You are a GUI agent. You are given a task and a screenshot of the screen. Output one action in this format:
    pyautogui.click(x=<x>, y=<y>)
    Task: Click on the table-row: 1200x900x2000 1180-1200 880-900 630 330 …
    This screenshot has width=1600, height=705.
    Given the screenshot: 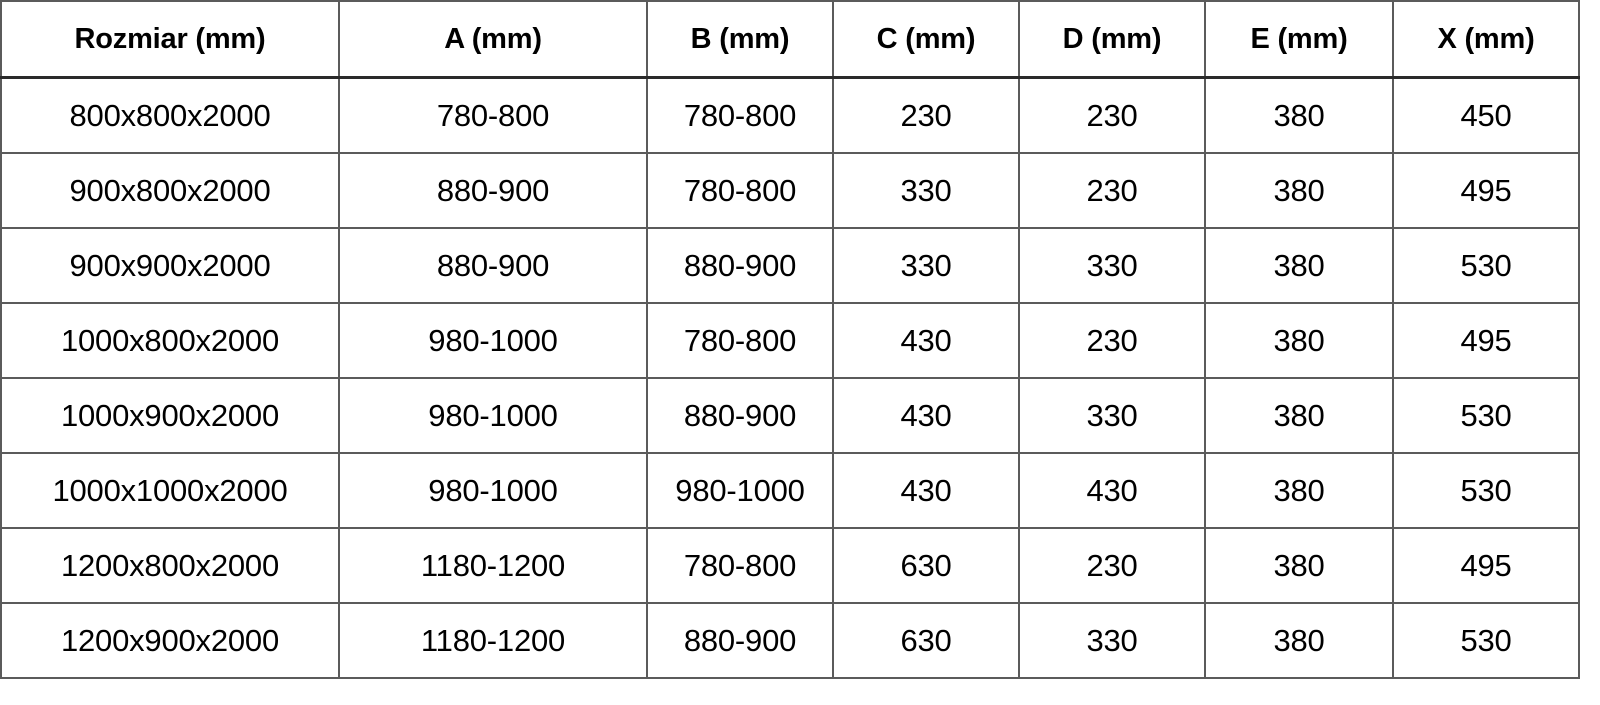 What is the action you would take?
    pyautogui.click(x=790, y=640)
    